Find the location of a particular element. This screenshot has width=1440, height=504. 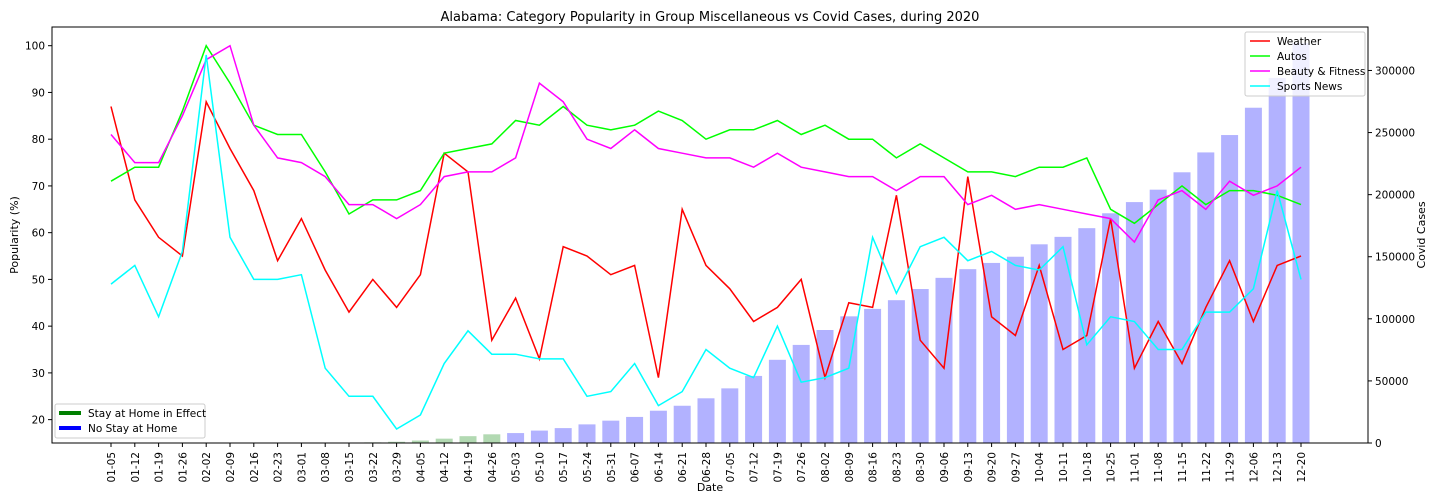

series-legend: Weather Autos Beauty & Fitness Sports News is located at coordinates (1305, 64).